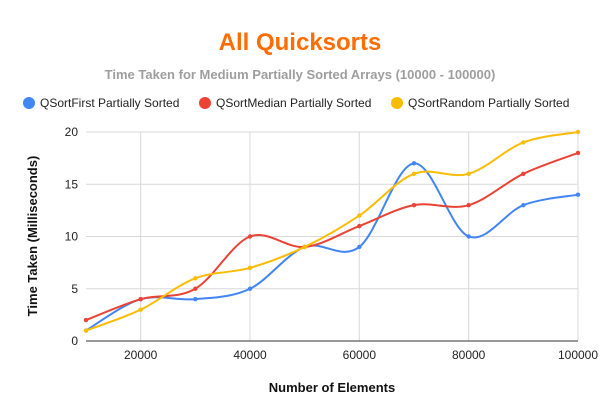 Image resolution: width=601 pixels, height=418 pixels. What do you see at coordinates (469, 355) in the screenshot?
I see `x-tick-label: 80000` at bounding box center [469, 355].